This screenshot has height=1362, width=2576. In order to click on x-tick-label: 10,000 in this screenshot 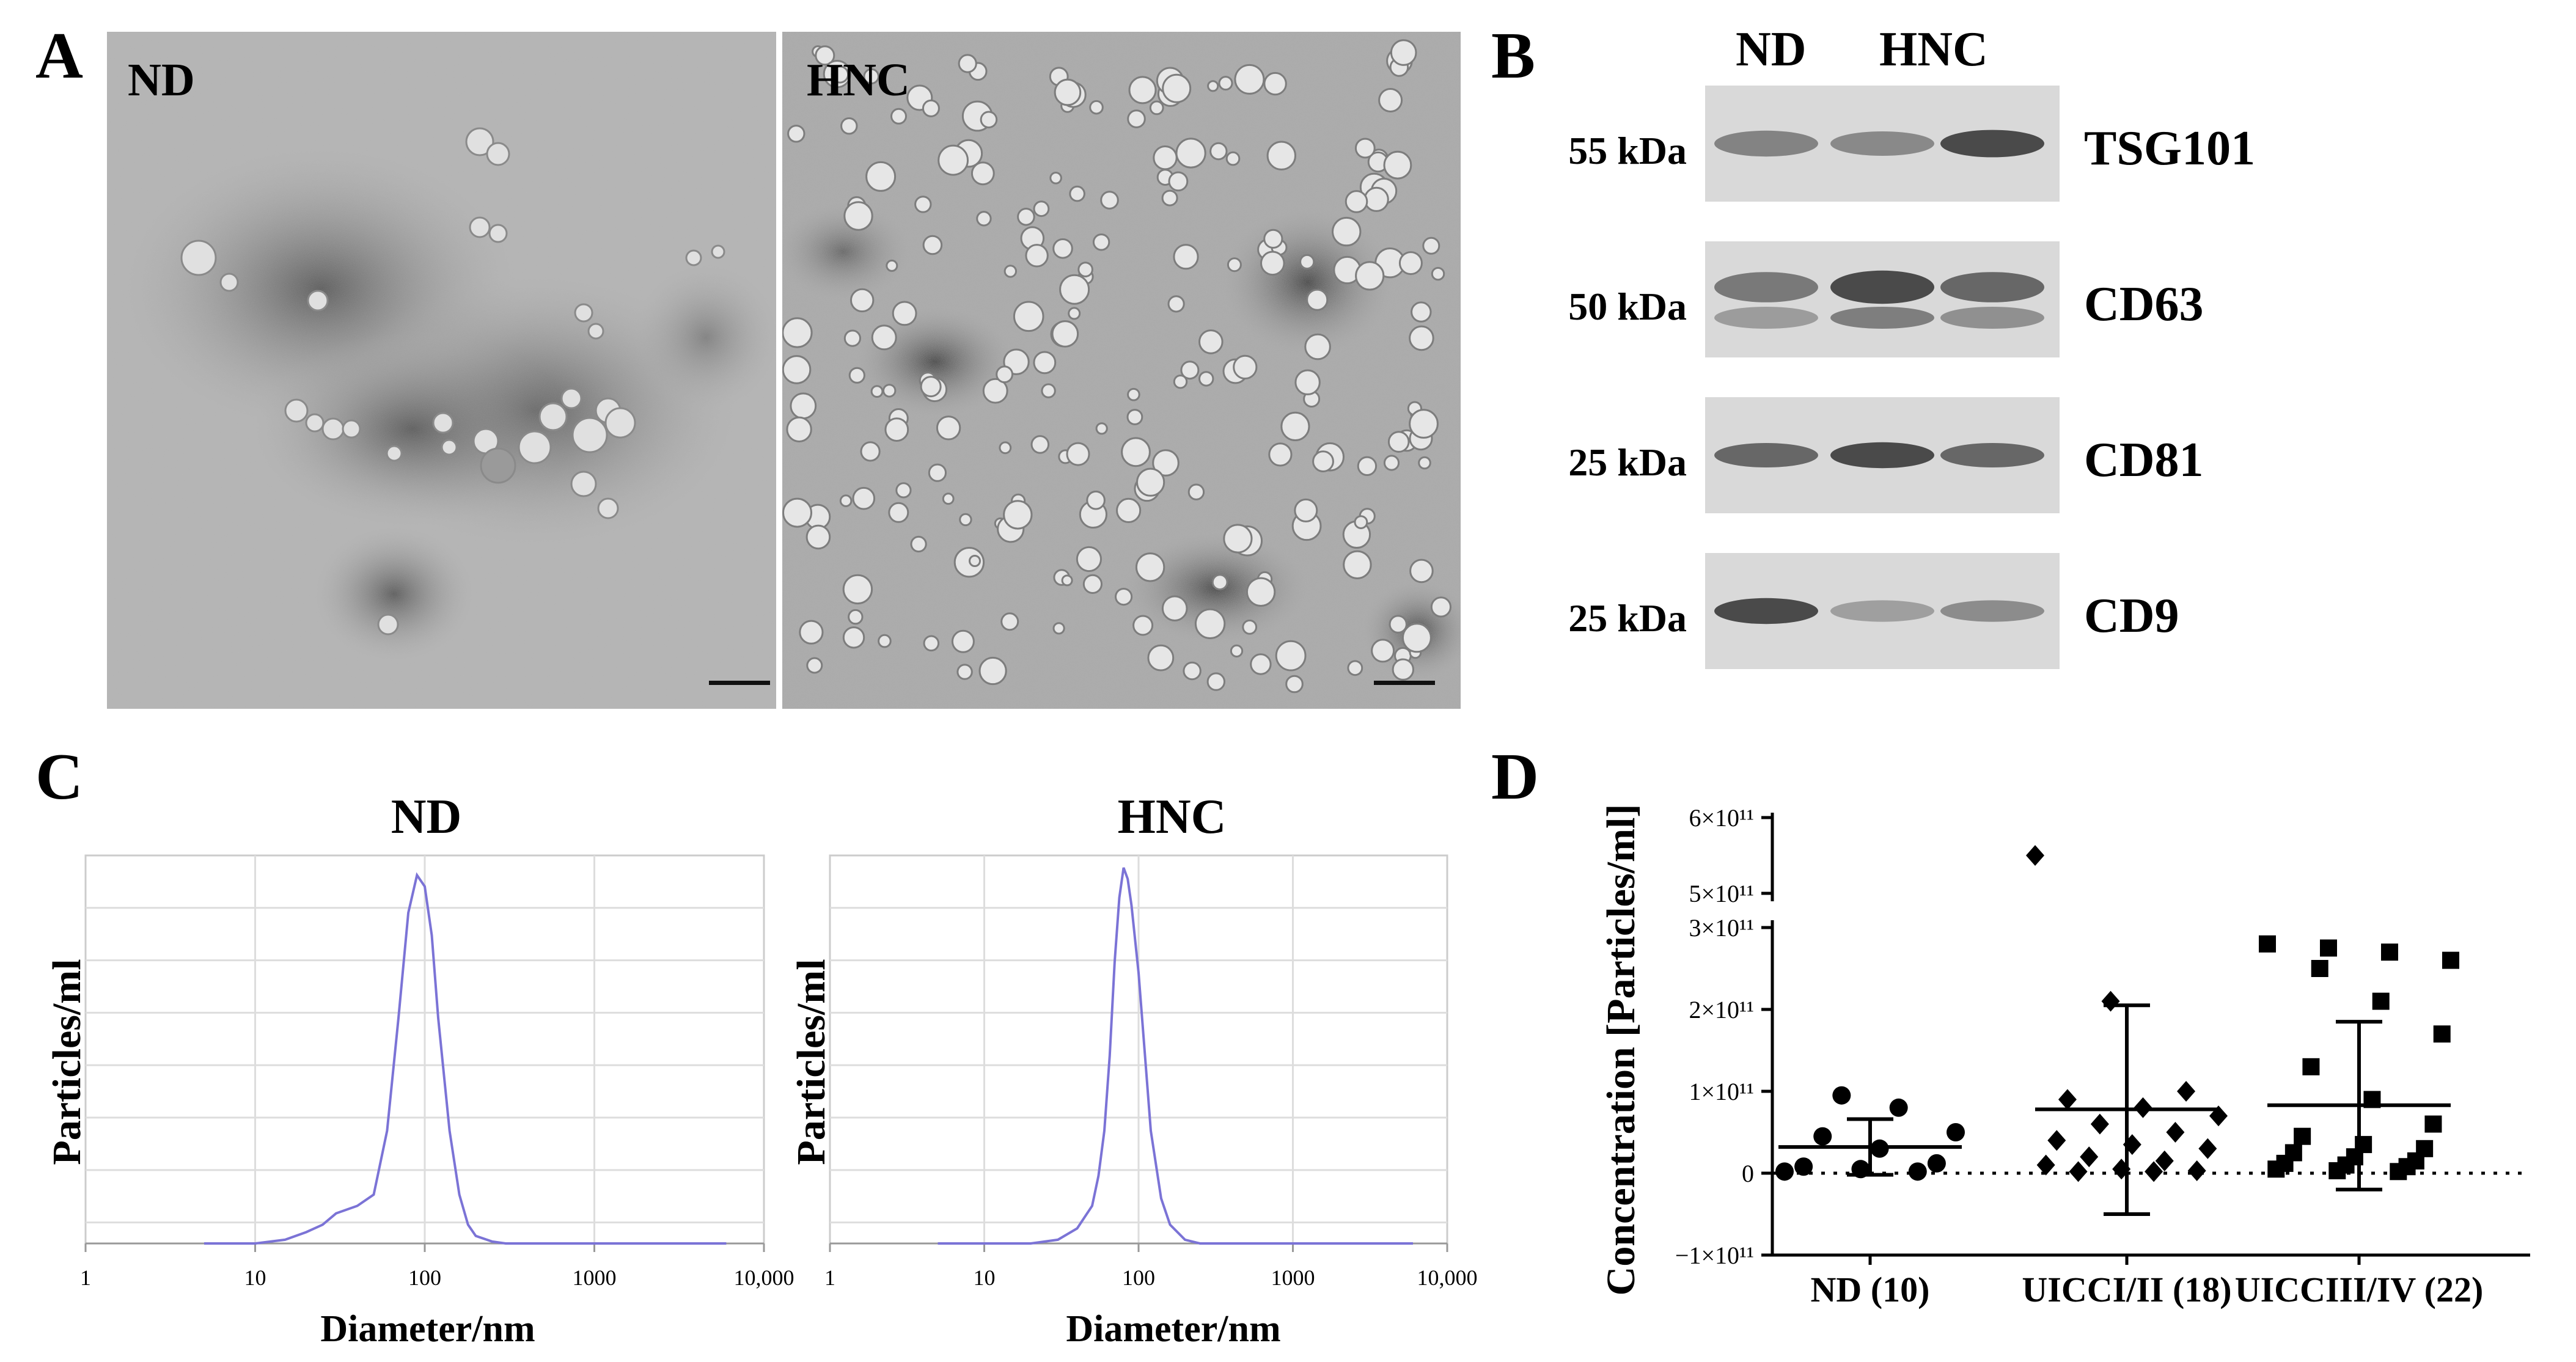, I will do `click(764, 1277)`.